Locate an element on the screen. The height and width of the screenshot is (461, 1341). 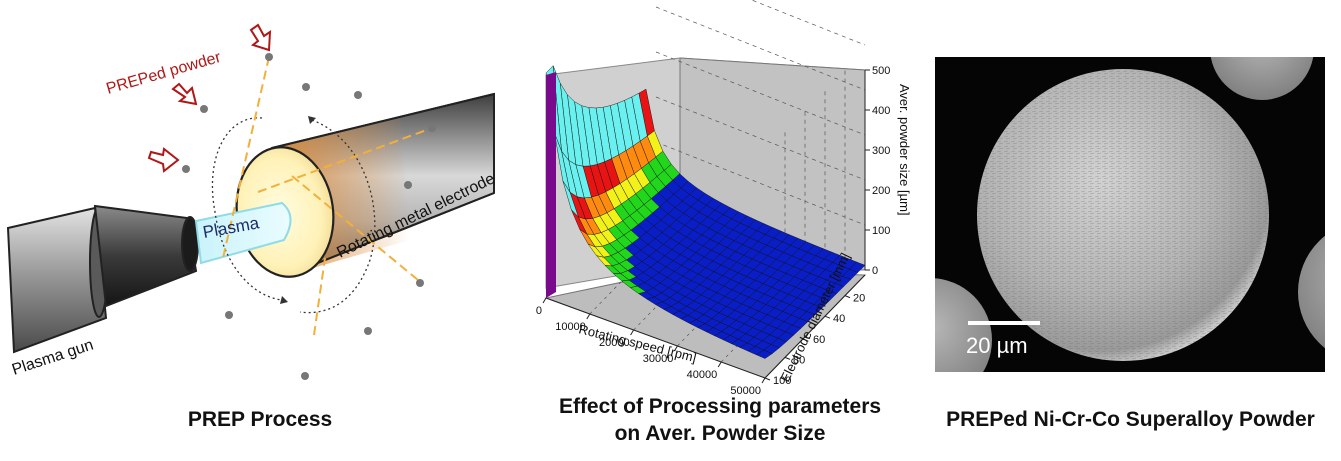
x-axis-line is located at coordinates (655, 338).